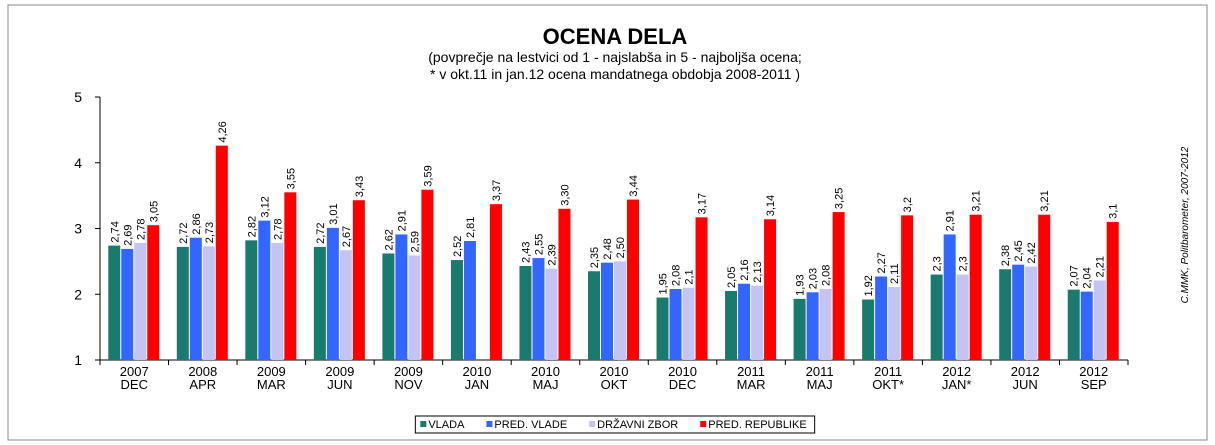  I want to click on data-label: 3,25, so click(840, 198).